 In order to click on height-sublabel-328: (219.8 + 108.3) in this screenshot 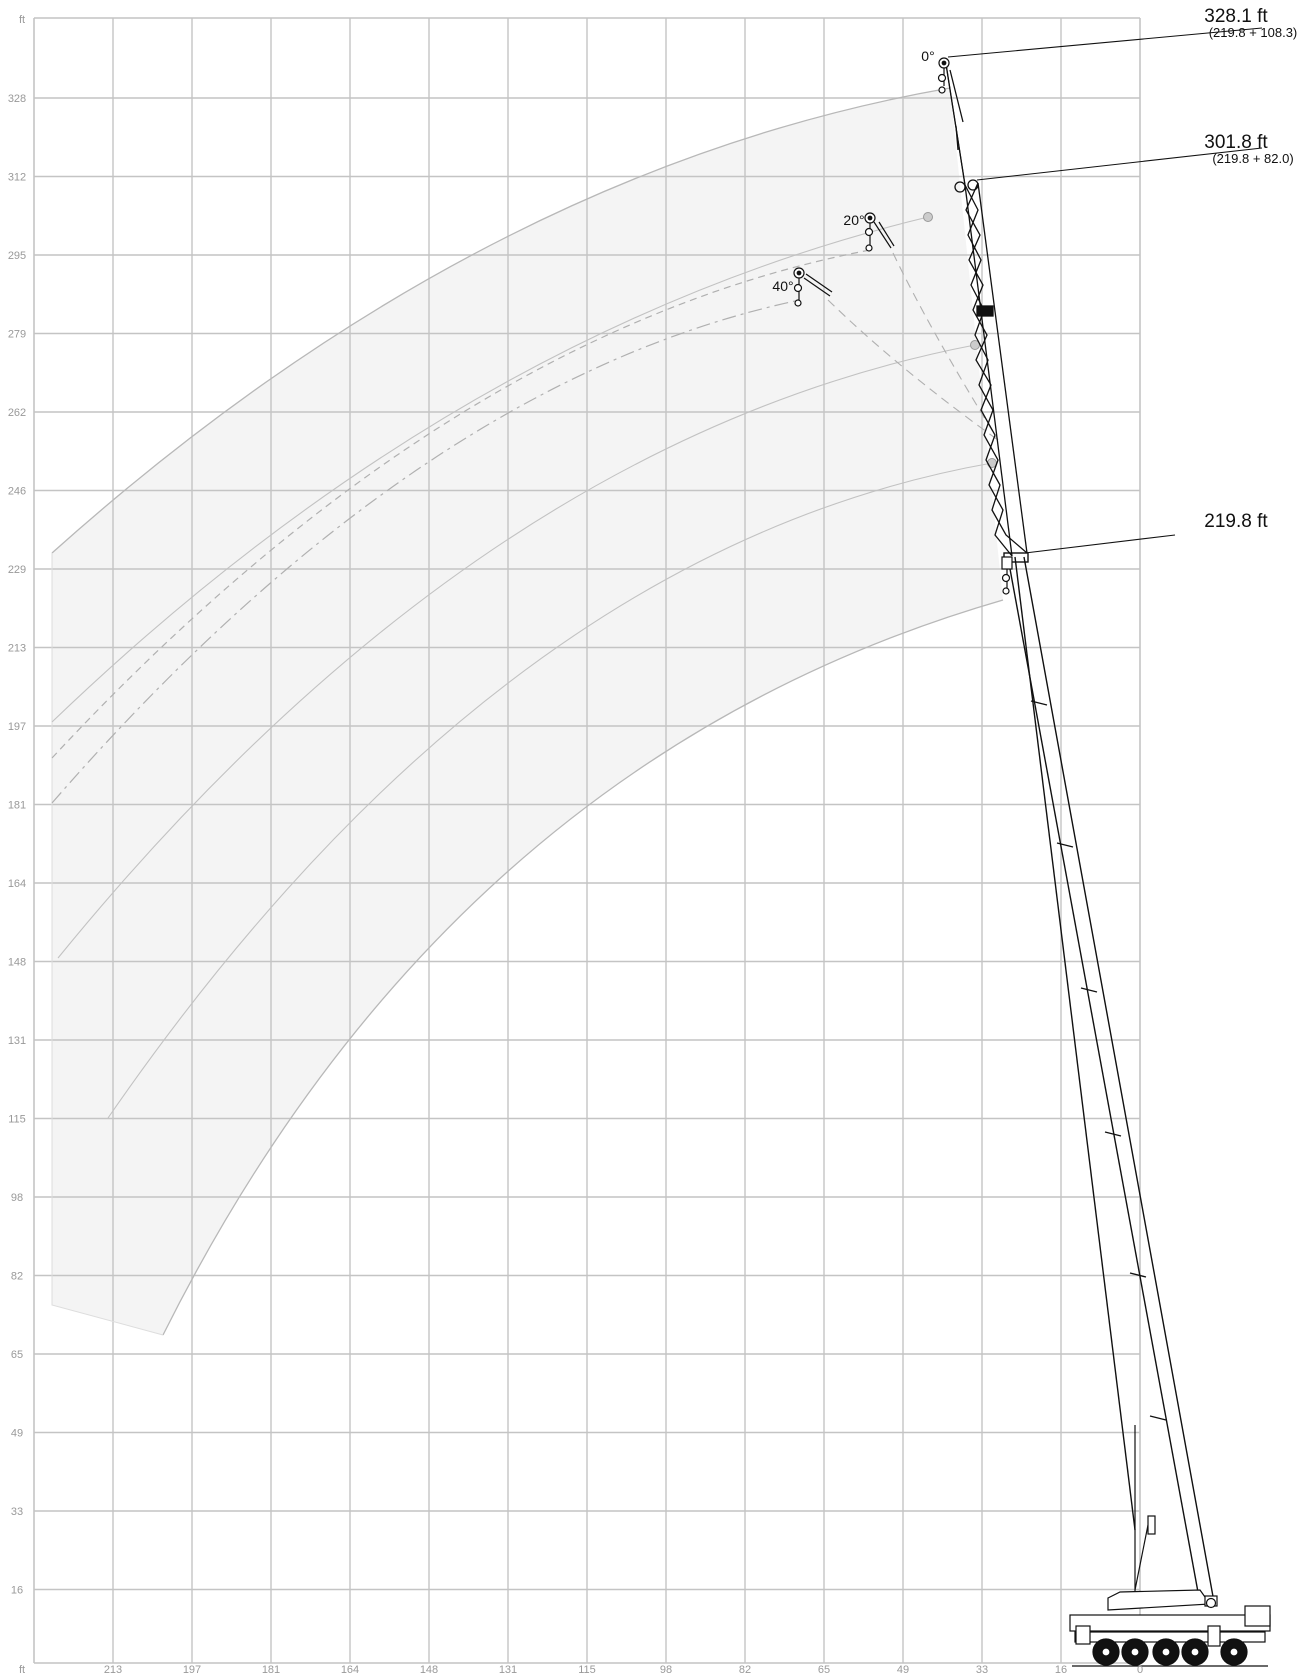, I will do `click(1253, 32)`.